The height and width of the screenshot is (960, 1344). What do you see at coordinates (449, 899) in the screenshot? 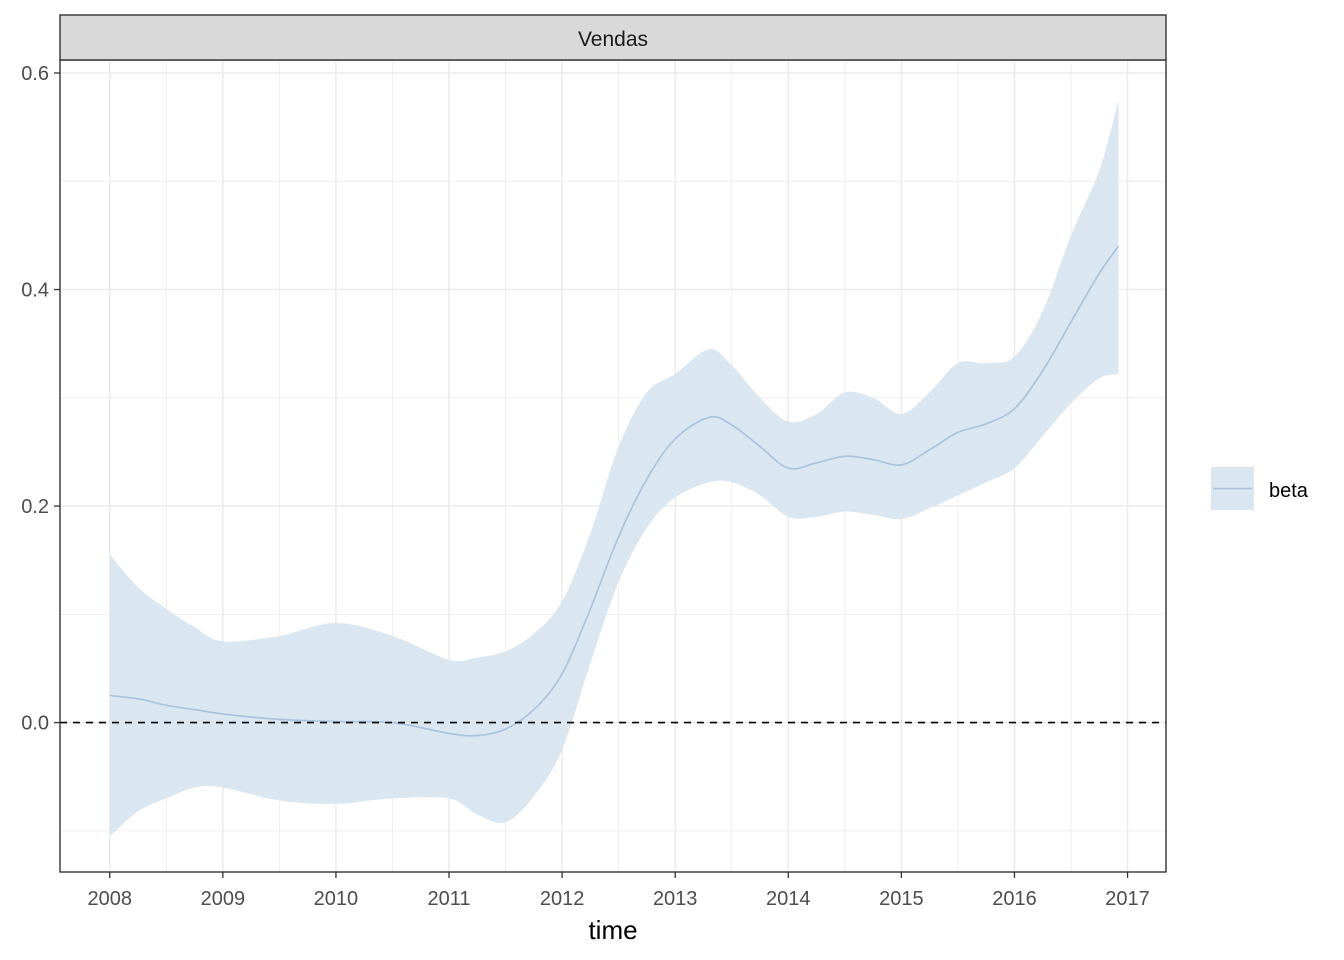
I see `x-tick-label: 2011` at bounding box center [449, 899].